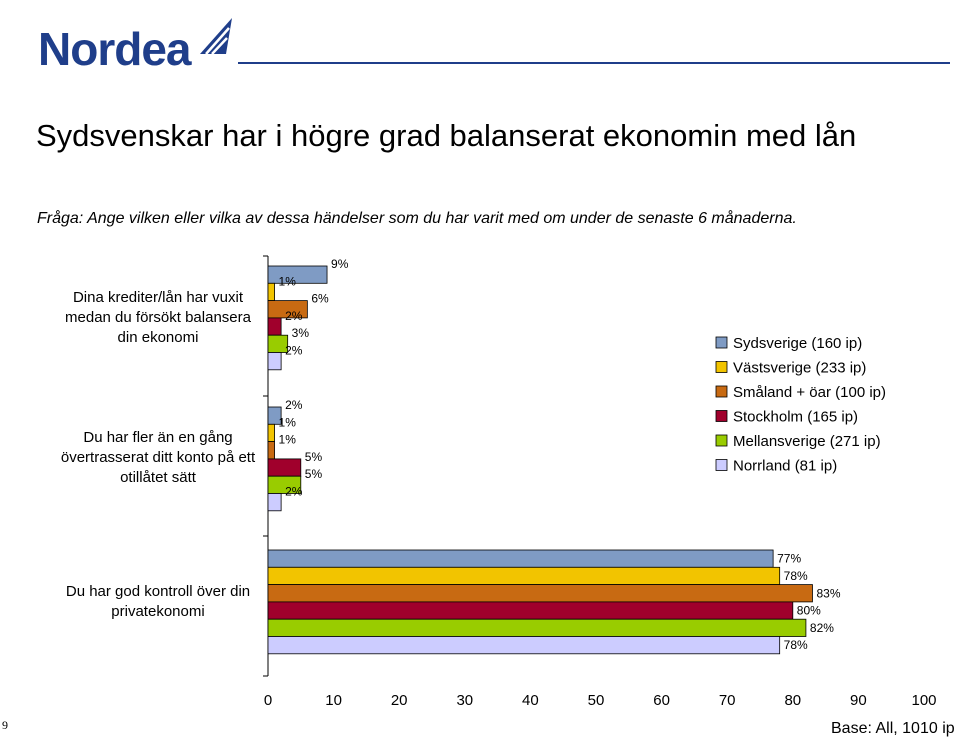 This screenshot has height=754, width=960. I want to click on value-label-2-0: 77%, so click(789, 559).